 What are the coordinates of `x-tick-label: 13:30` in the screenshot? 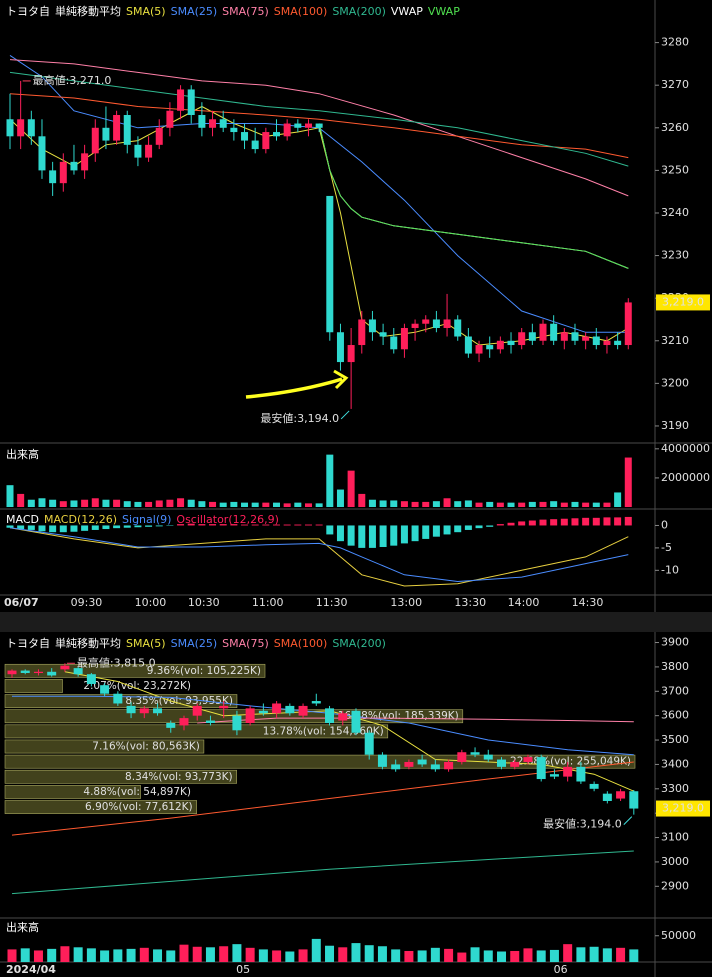 It's located at (470, 602).